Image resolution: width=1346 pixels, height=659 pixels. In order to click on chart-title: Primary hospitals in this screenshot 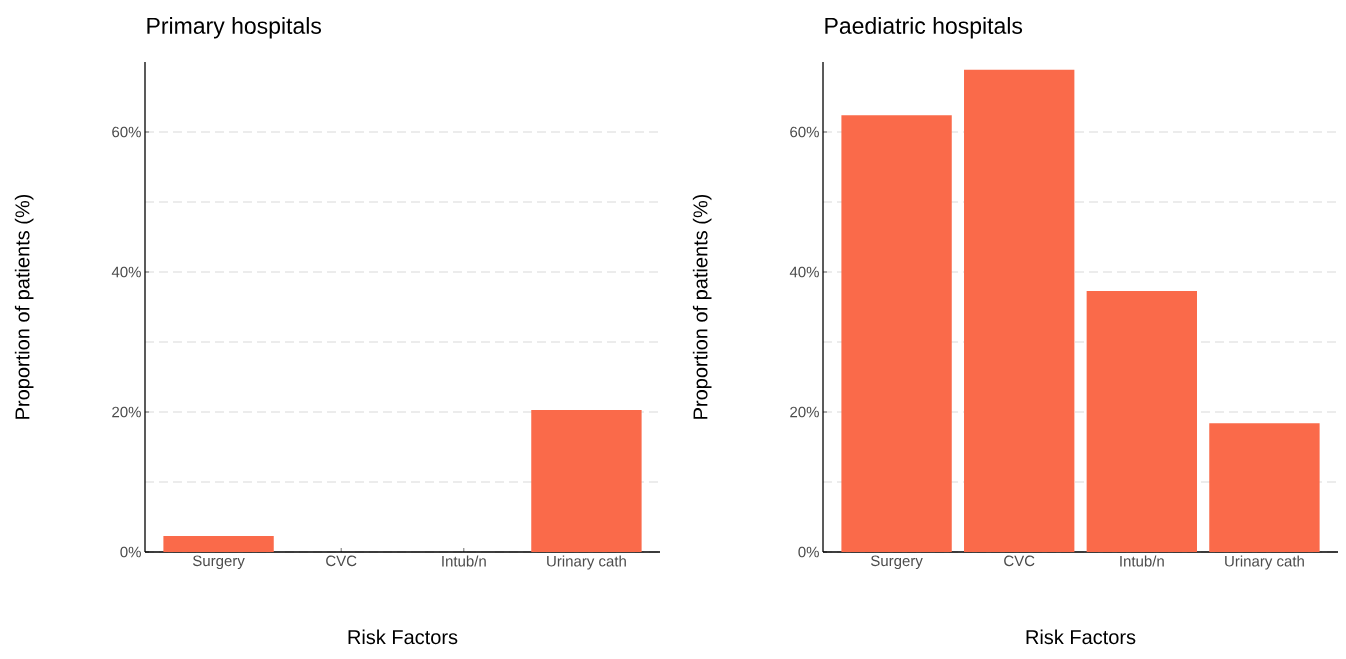, I will do `click(234, 28)`.